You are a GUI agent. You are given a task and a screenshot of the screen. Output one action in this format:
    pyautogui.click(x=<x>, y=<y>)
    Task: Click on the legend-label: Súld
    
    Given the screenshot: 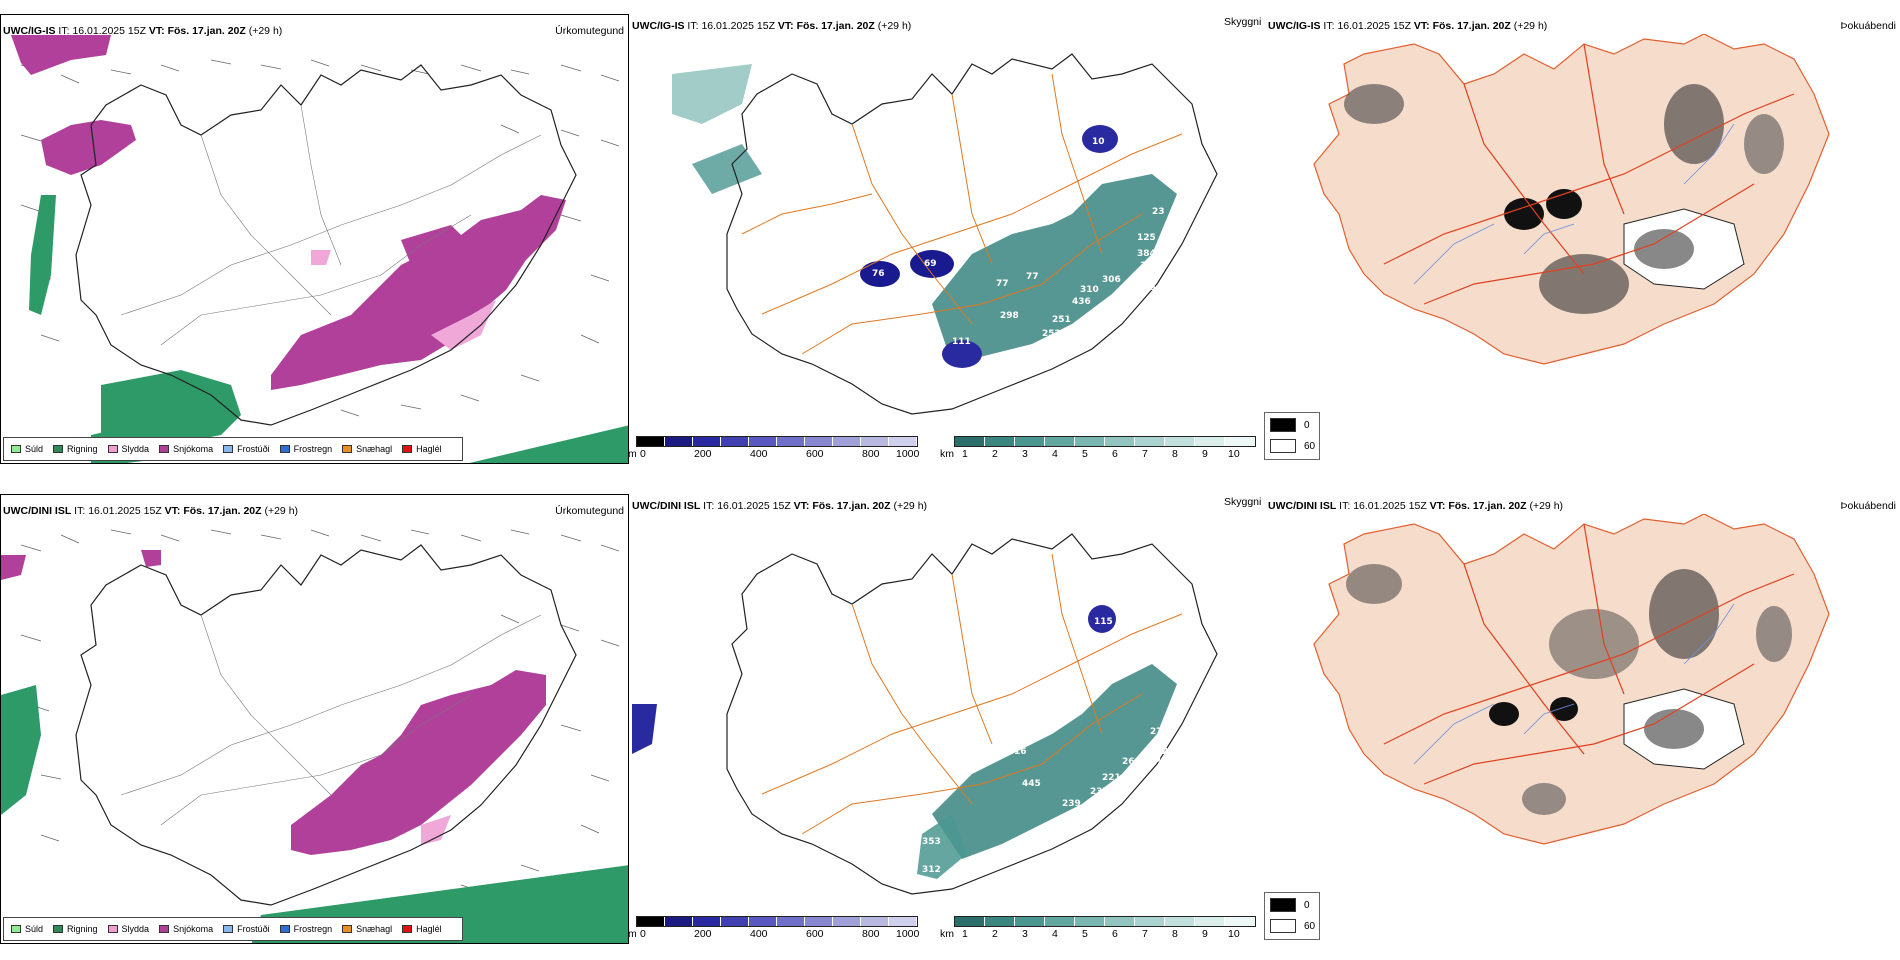 What is the action you would take?
    pyautogui.click(x=34, y=449)
    